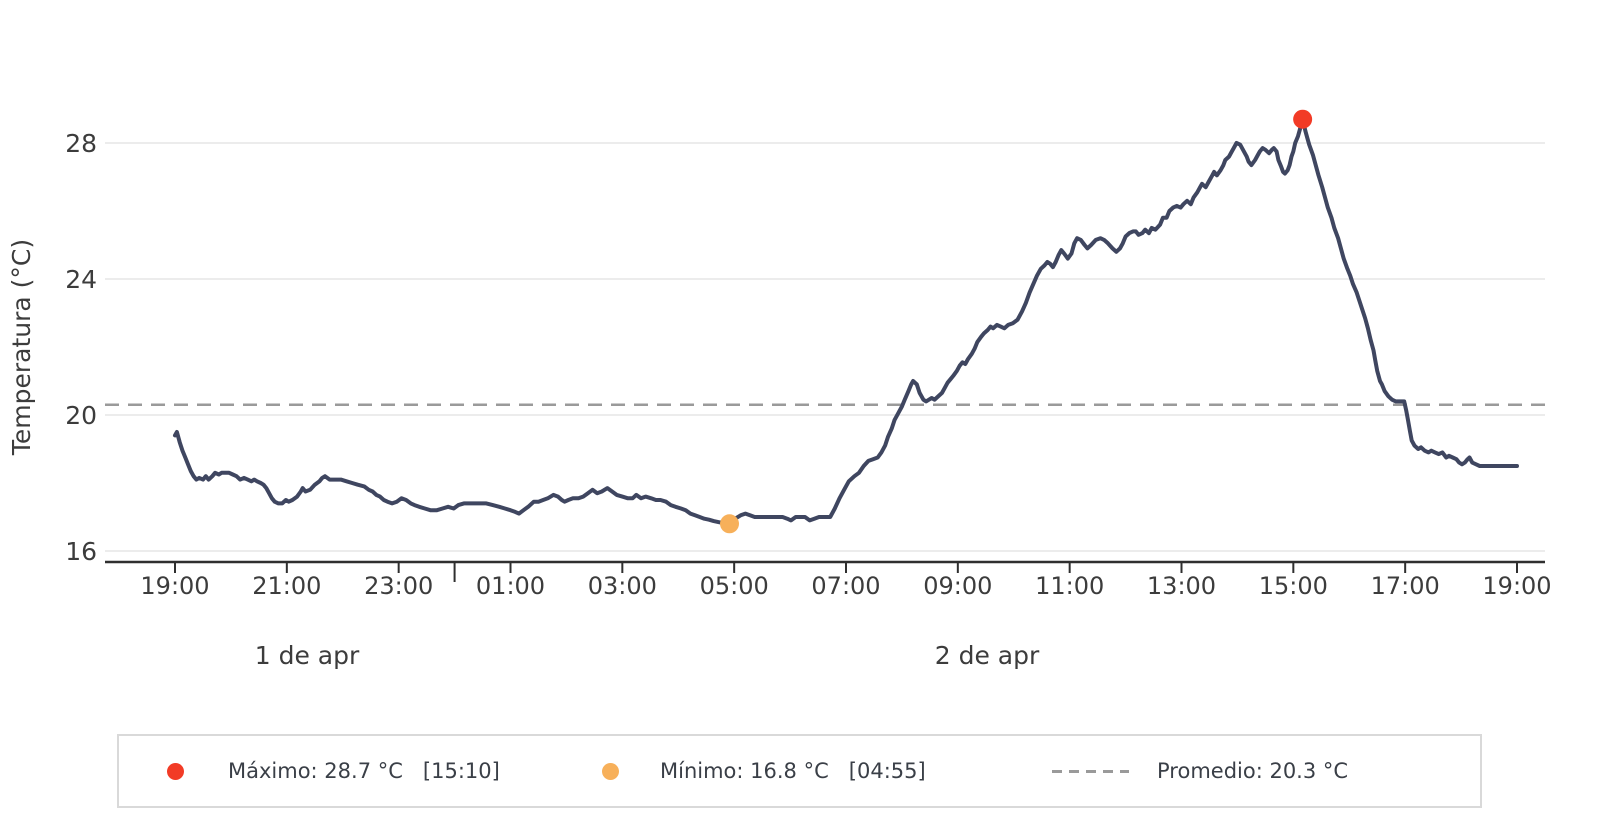  Describe the element at coordinates (81, 279) in the screenshot. I see `y-tick-label: 24` at that location.